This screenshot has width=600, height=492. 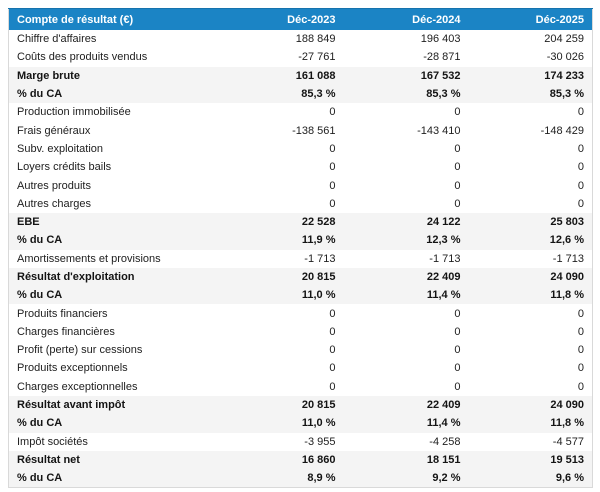 What do you see at coordinates (114, 368) in the screenshot?
I see `row-label: Produits exceptionnels` at bounding box center [114, 368].